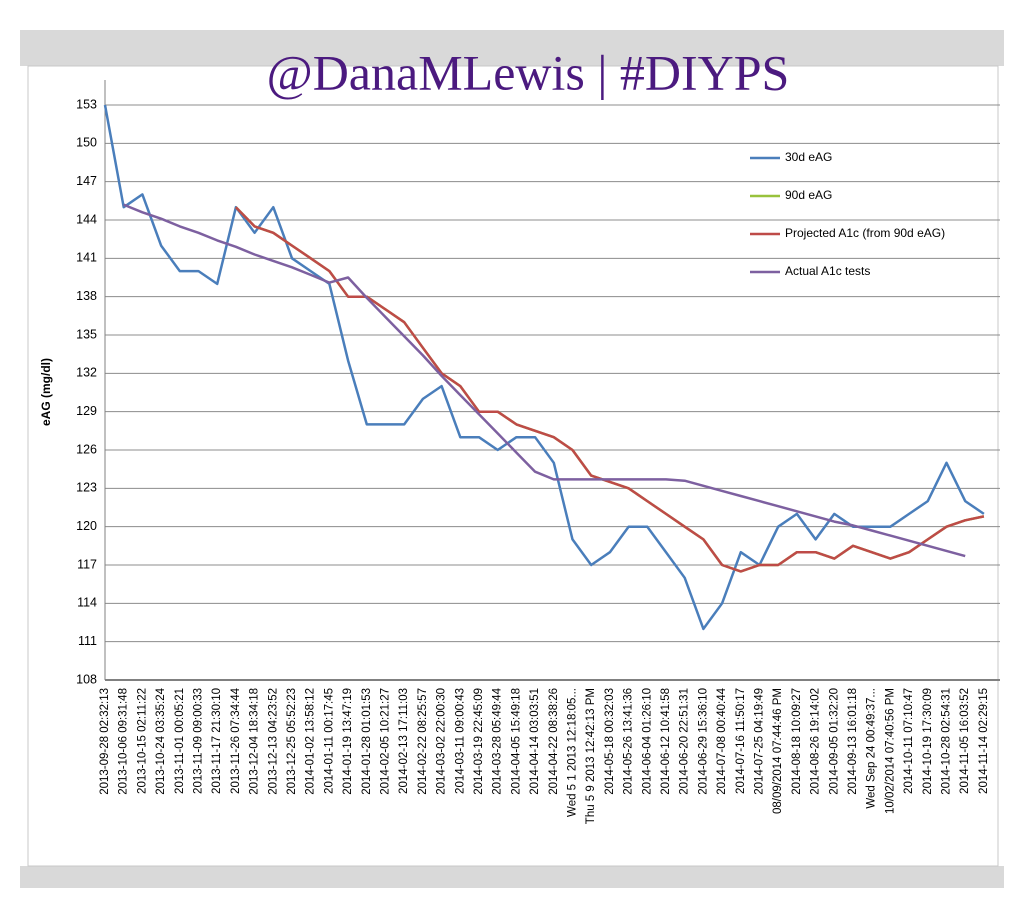  Describe the element at coordinates (86, 679) in the screenshot. I see `y-tick-label: 108` at that location.